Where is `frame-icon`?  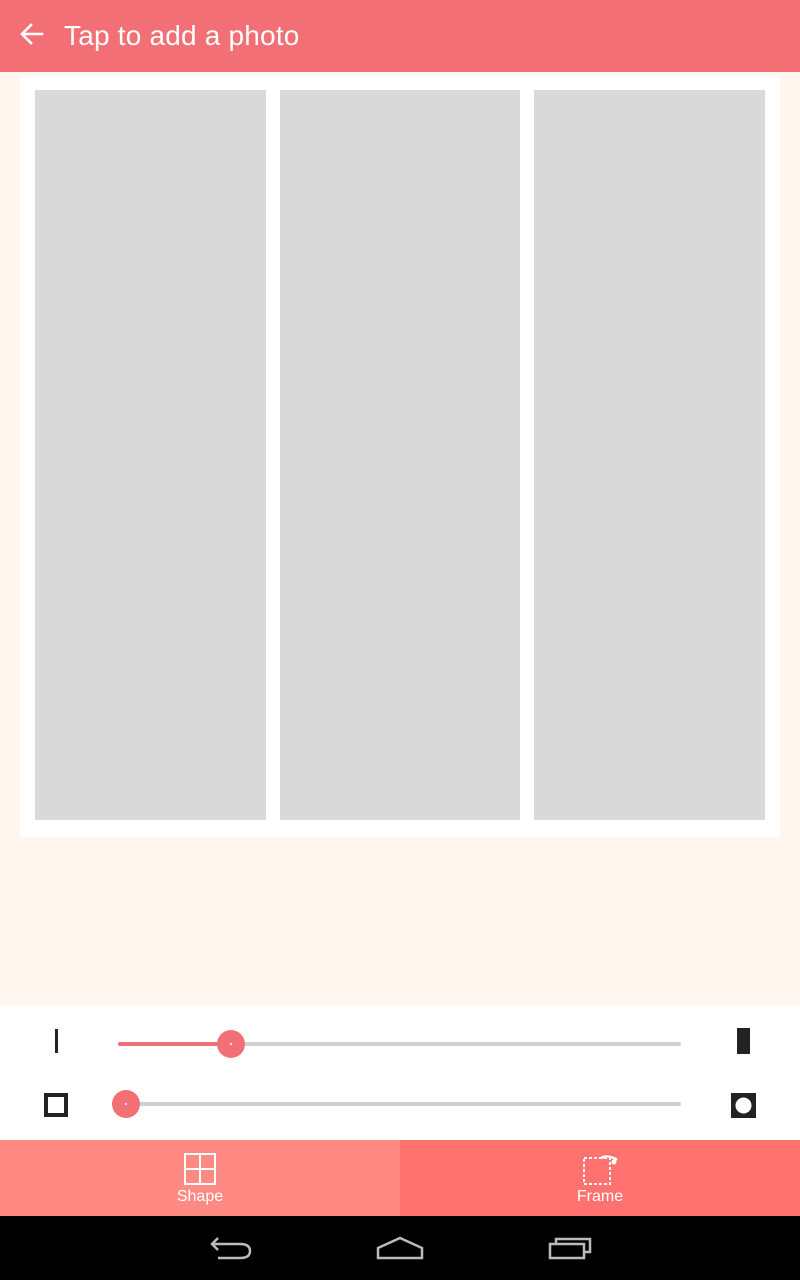 frame-icon is located at coordinates (600, 1169).